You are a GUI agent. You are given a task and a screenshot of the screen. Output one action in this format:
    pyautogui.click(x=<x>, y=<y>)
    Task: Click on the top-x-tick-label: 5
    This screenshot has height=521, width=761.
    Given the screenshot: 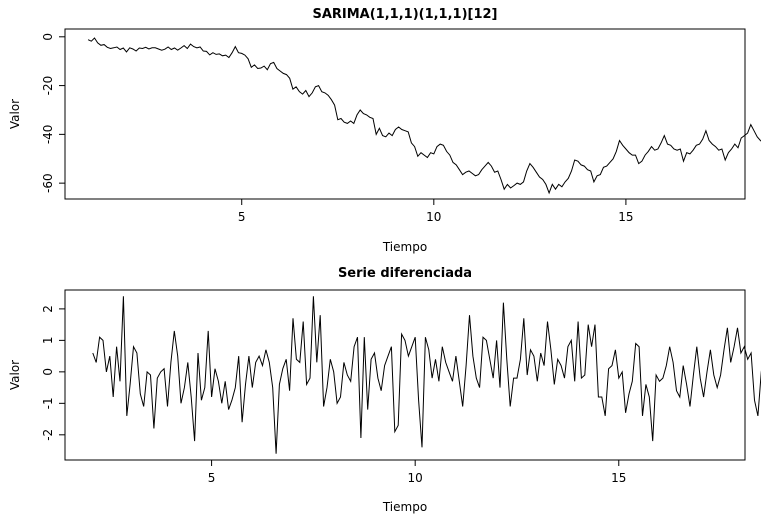 What is the action you would take?
    pyautogui.click(x=242, y=217)
    